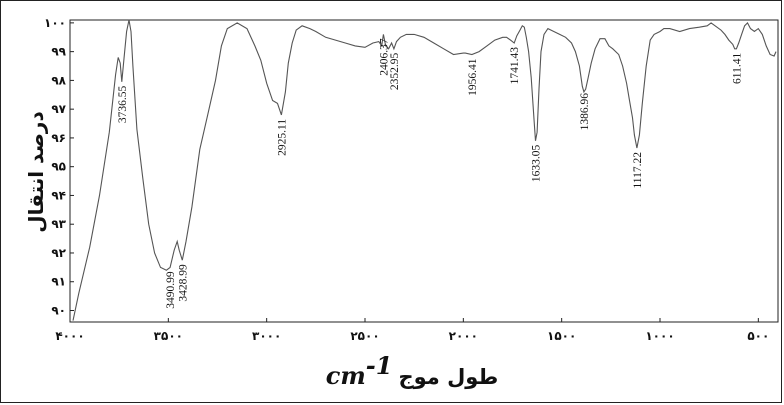 This screenshot has width=784, height=405. What do you see at coordinates (58, 224) in the screenshot?
I see `y-tick-label: ۹۳` at bounding box center [58, 224].